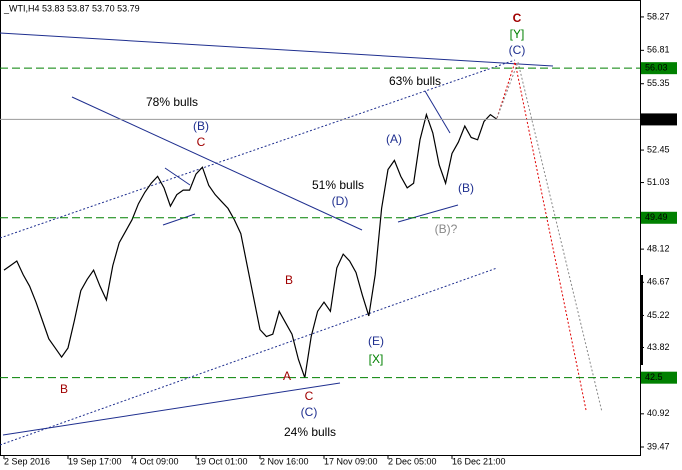 The height and width of the screenshot is (470, 682). Describe the element at coordinates (658, 149) in the screenshot. I see `y-tick-label: 52.45` at that location.